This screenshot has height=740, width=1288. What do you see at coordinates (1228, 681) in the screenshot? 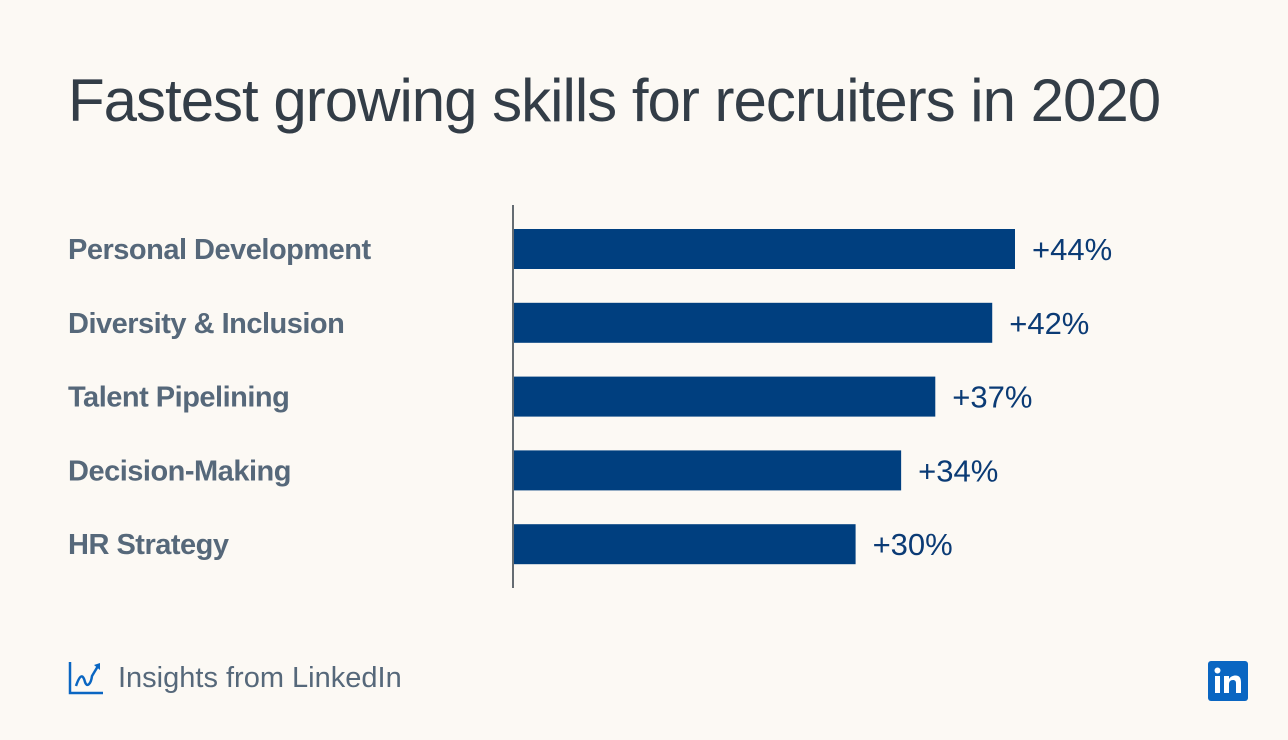
I see `linkedin-logo` at bounding box center [1228, 681].